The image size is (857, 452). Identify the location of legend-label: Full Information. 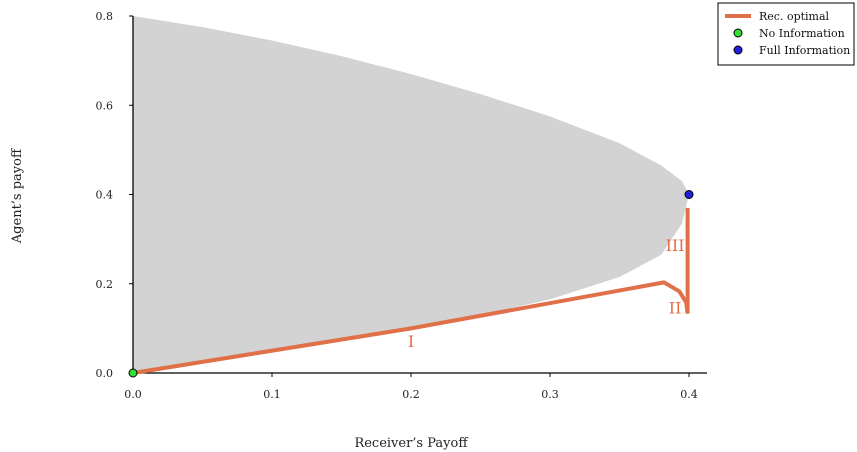
(804, 50).